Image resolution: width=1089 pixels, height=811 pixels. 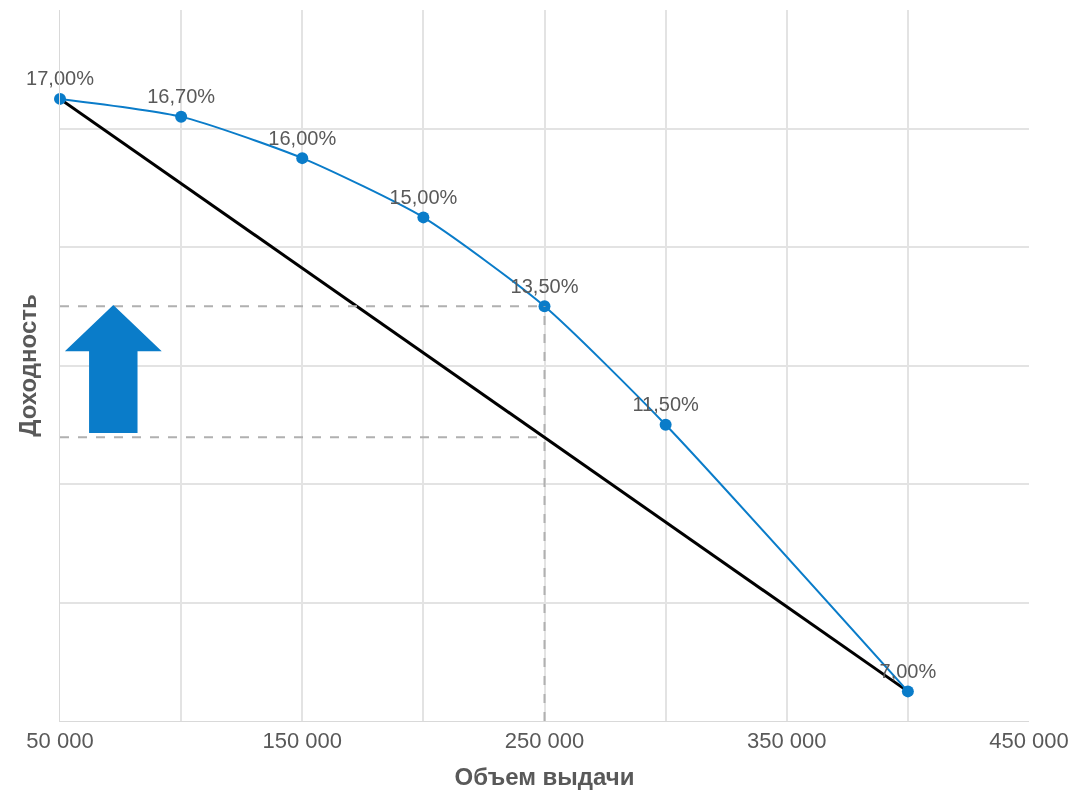 What do you see at coordinates (60, 78) in the screenshot?
I see `data-label: 17,00%` at bounding box center [60, 78].